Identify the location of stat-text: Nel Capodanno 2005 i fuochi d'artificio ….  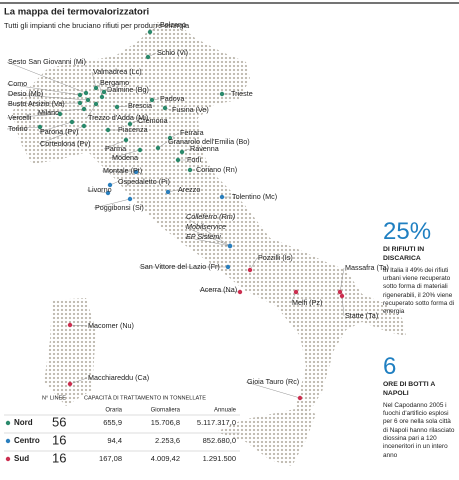
(419, 430).